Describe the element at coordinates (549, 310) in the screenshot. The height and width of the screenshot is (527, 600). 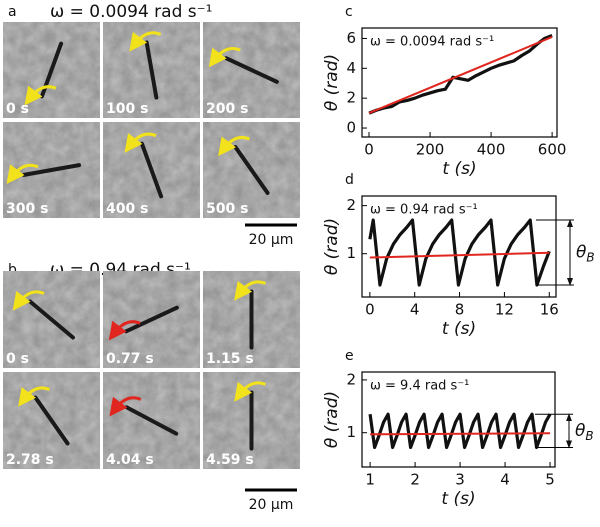
I see `x-tick-label: 16` at that location.